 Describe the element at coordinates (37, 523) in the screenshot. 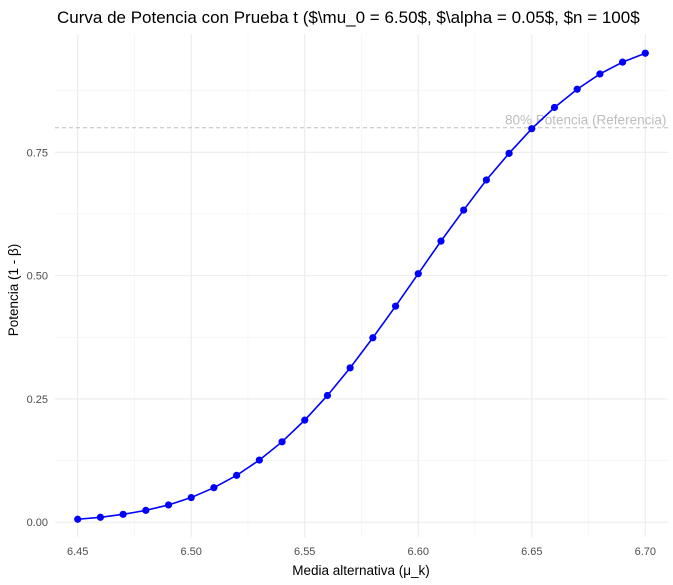

I see `y-tick-label: 0.00` at that location.